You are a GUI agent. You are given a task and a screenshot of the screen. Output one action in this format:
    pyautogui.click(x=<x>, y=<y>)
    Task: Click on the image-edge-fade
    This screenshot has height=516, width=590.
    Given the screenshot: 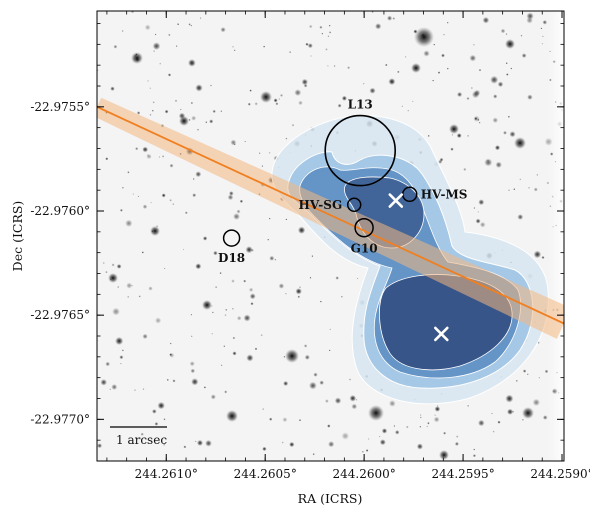 What is the action you would take?
    pyautogui.click(x=556, y=236)
    